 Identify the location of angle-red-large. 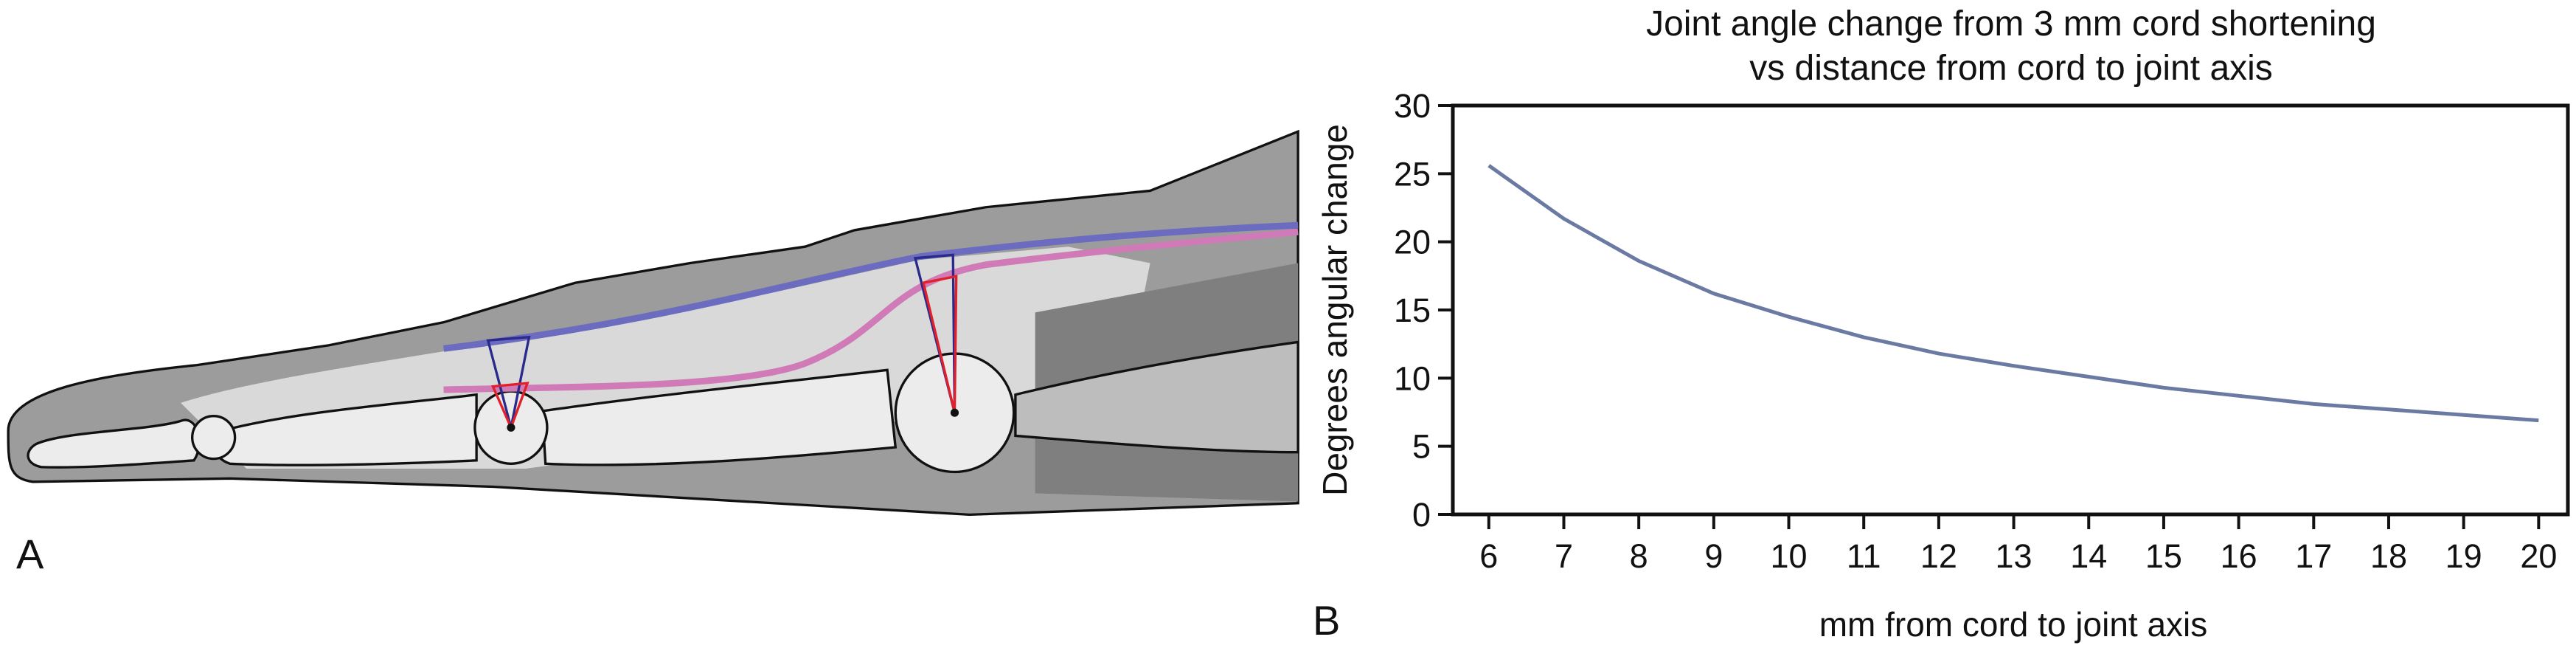
(940, 344).